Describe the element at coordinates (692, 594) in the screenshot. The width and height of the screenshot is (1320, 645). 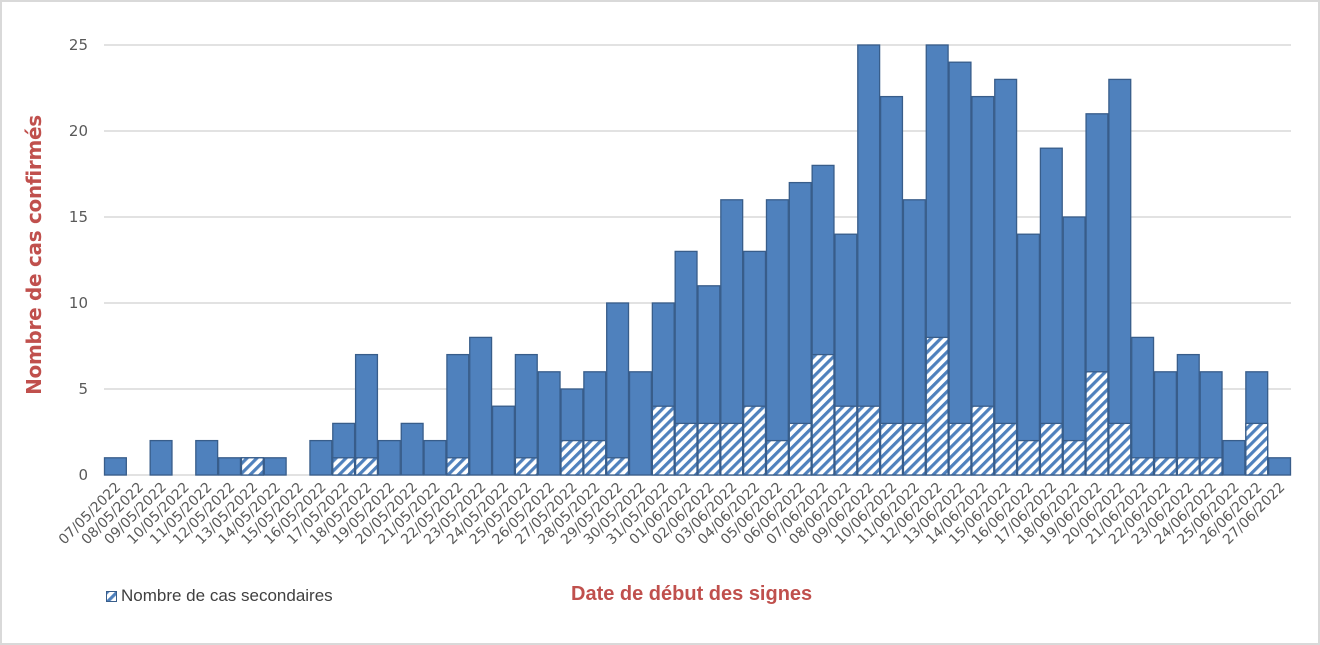
I see `x-axis-title: Date de début des signes` at that location.